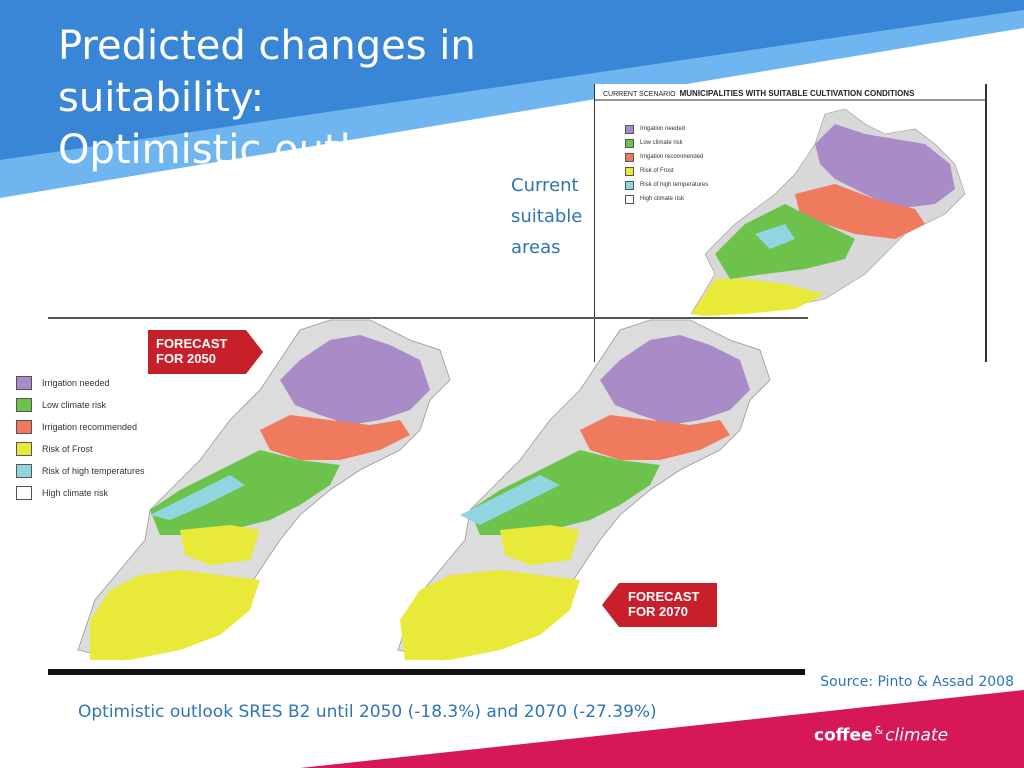  What do you see at coordinates (545, 185) in the screenshot?
I see `current-label-line: Current` at bounding box center [545, 185].